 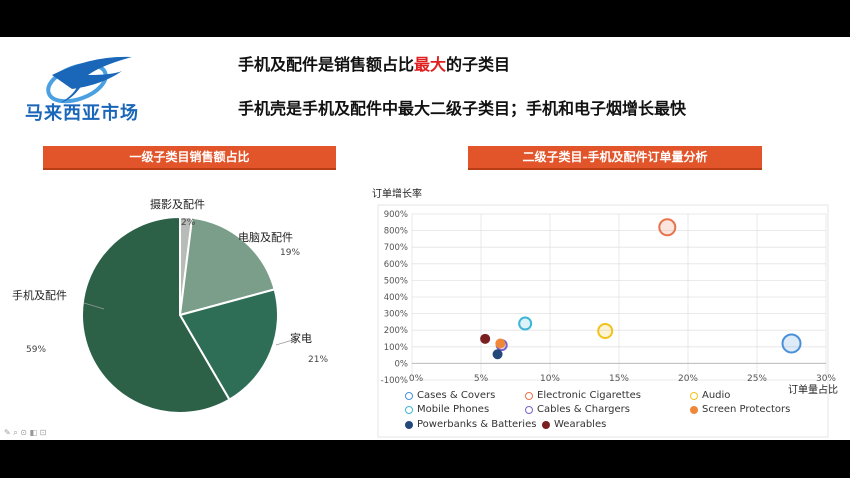 I want to click on legend-item: Electronic Cigarettes, so click(x=583, y=395).